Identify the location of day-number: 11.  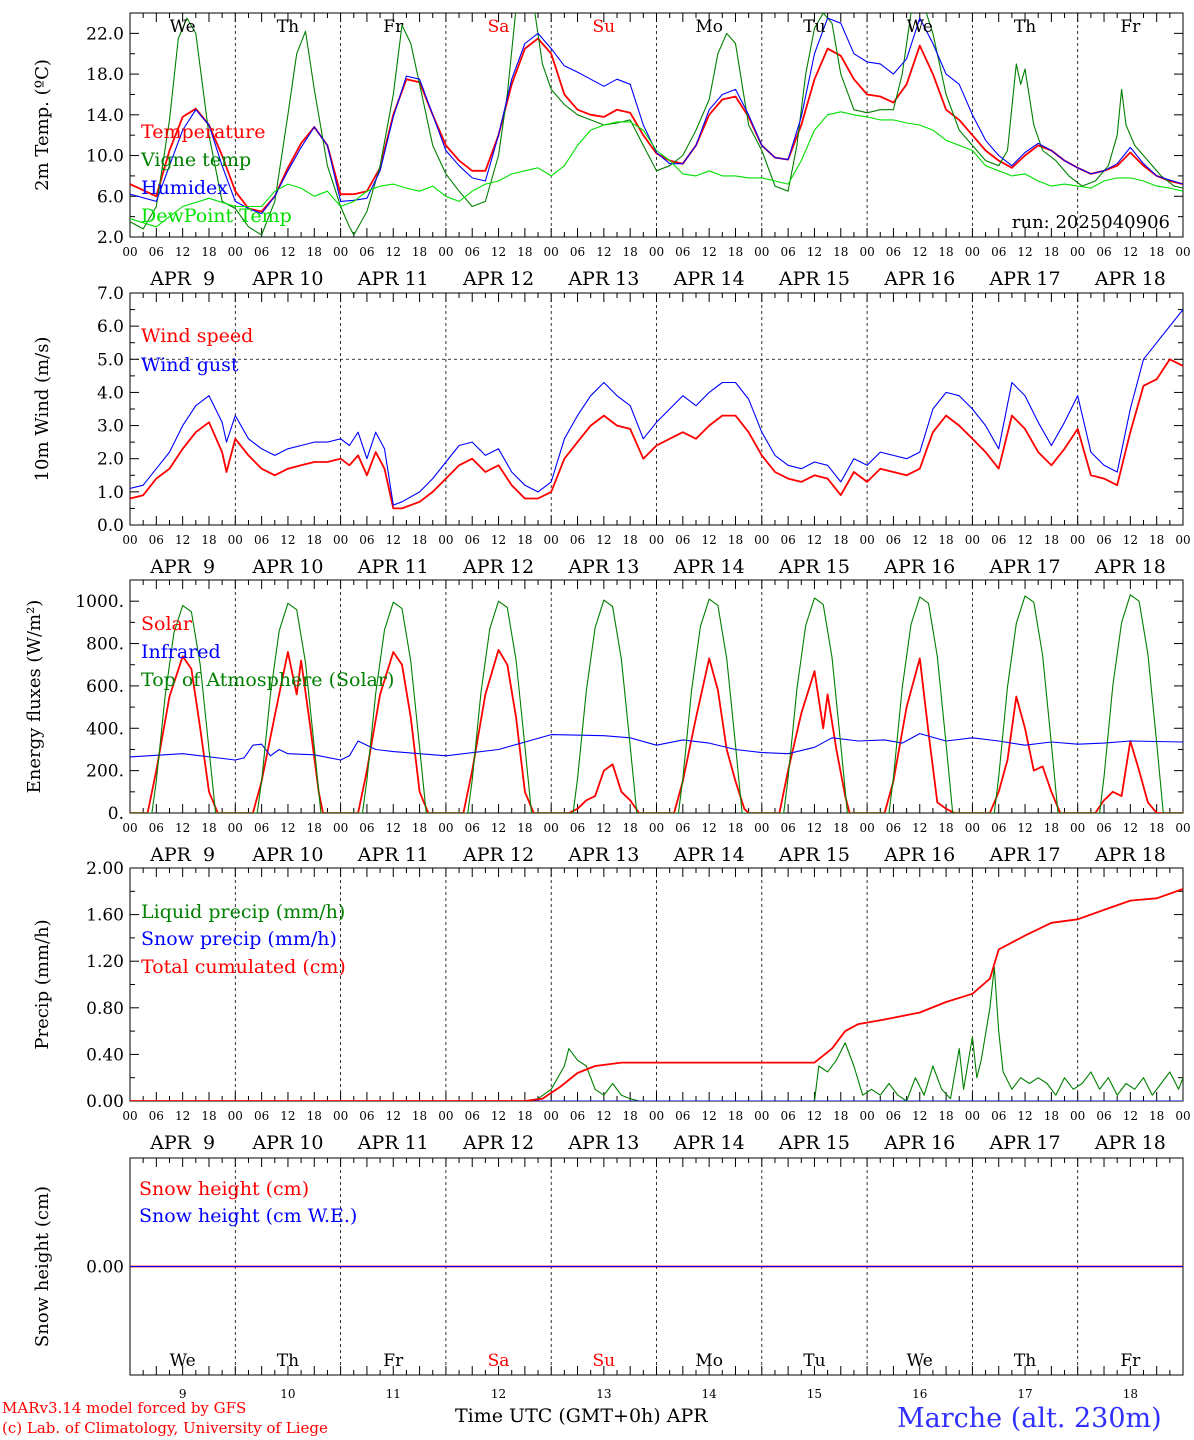
(393, 1394).